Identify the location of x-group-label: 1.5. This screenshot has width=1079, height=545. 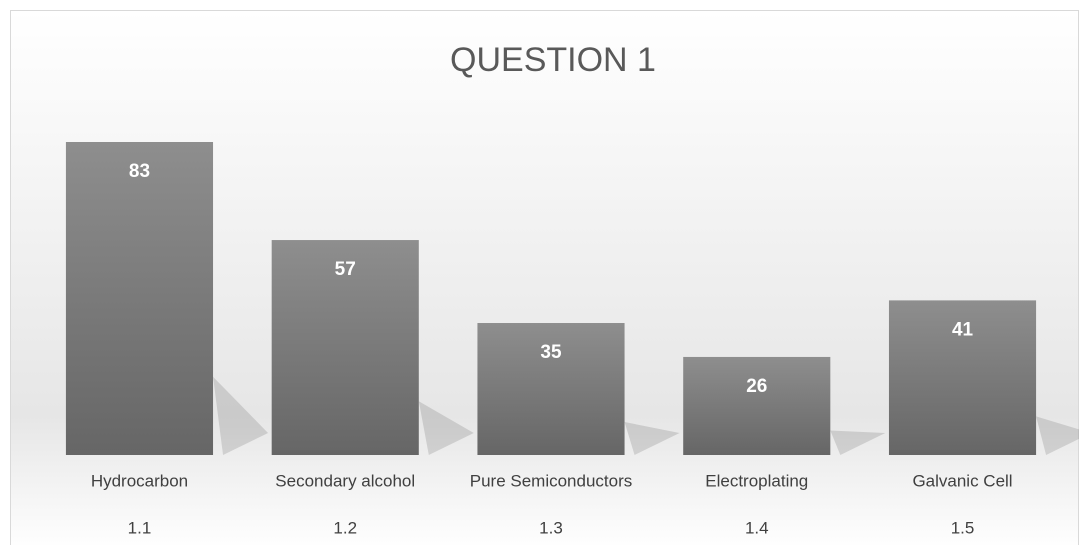
(963, 527).